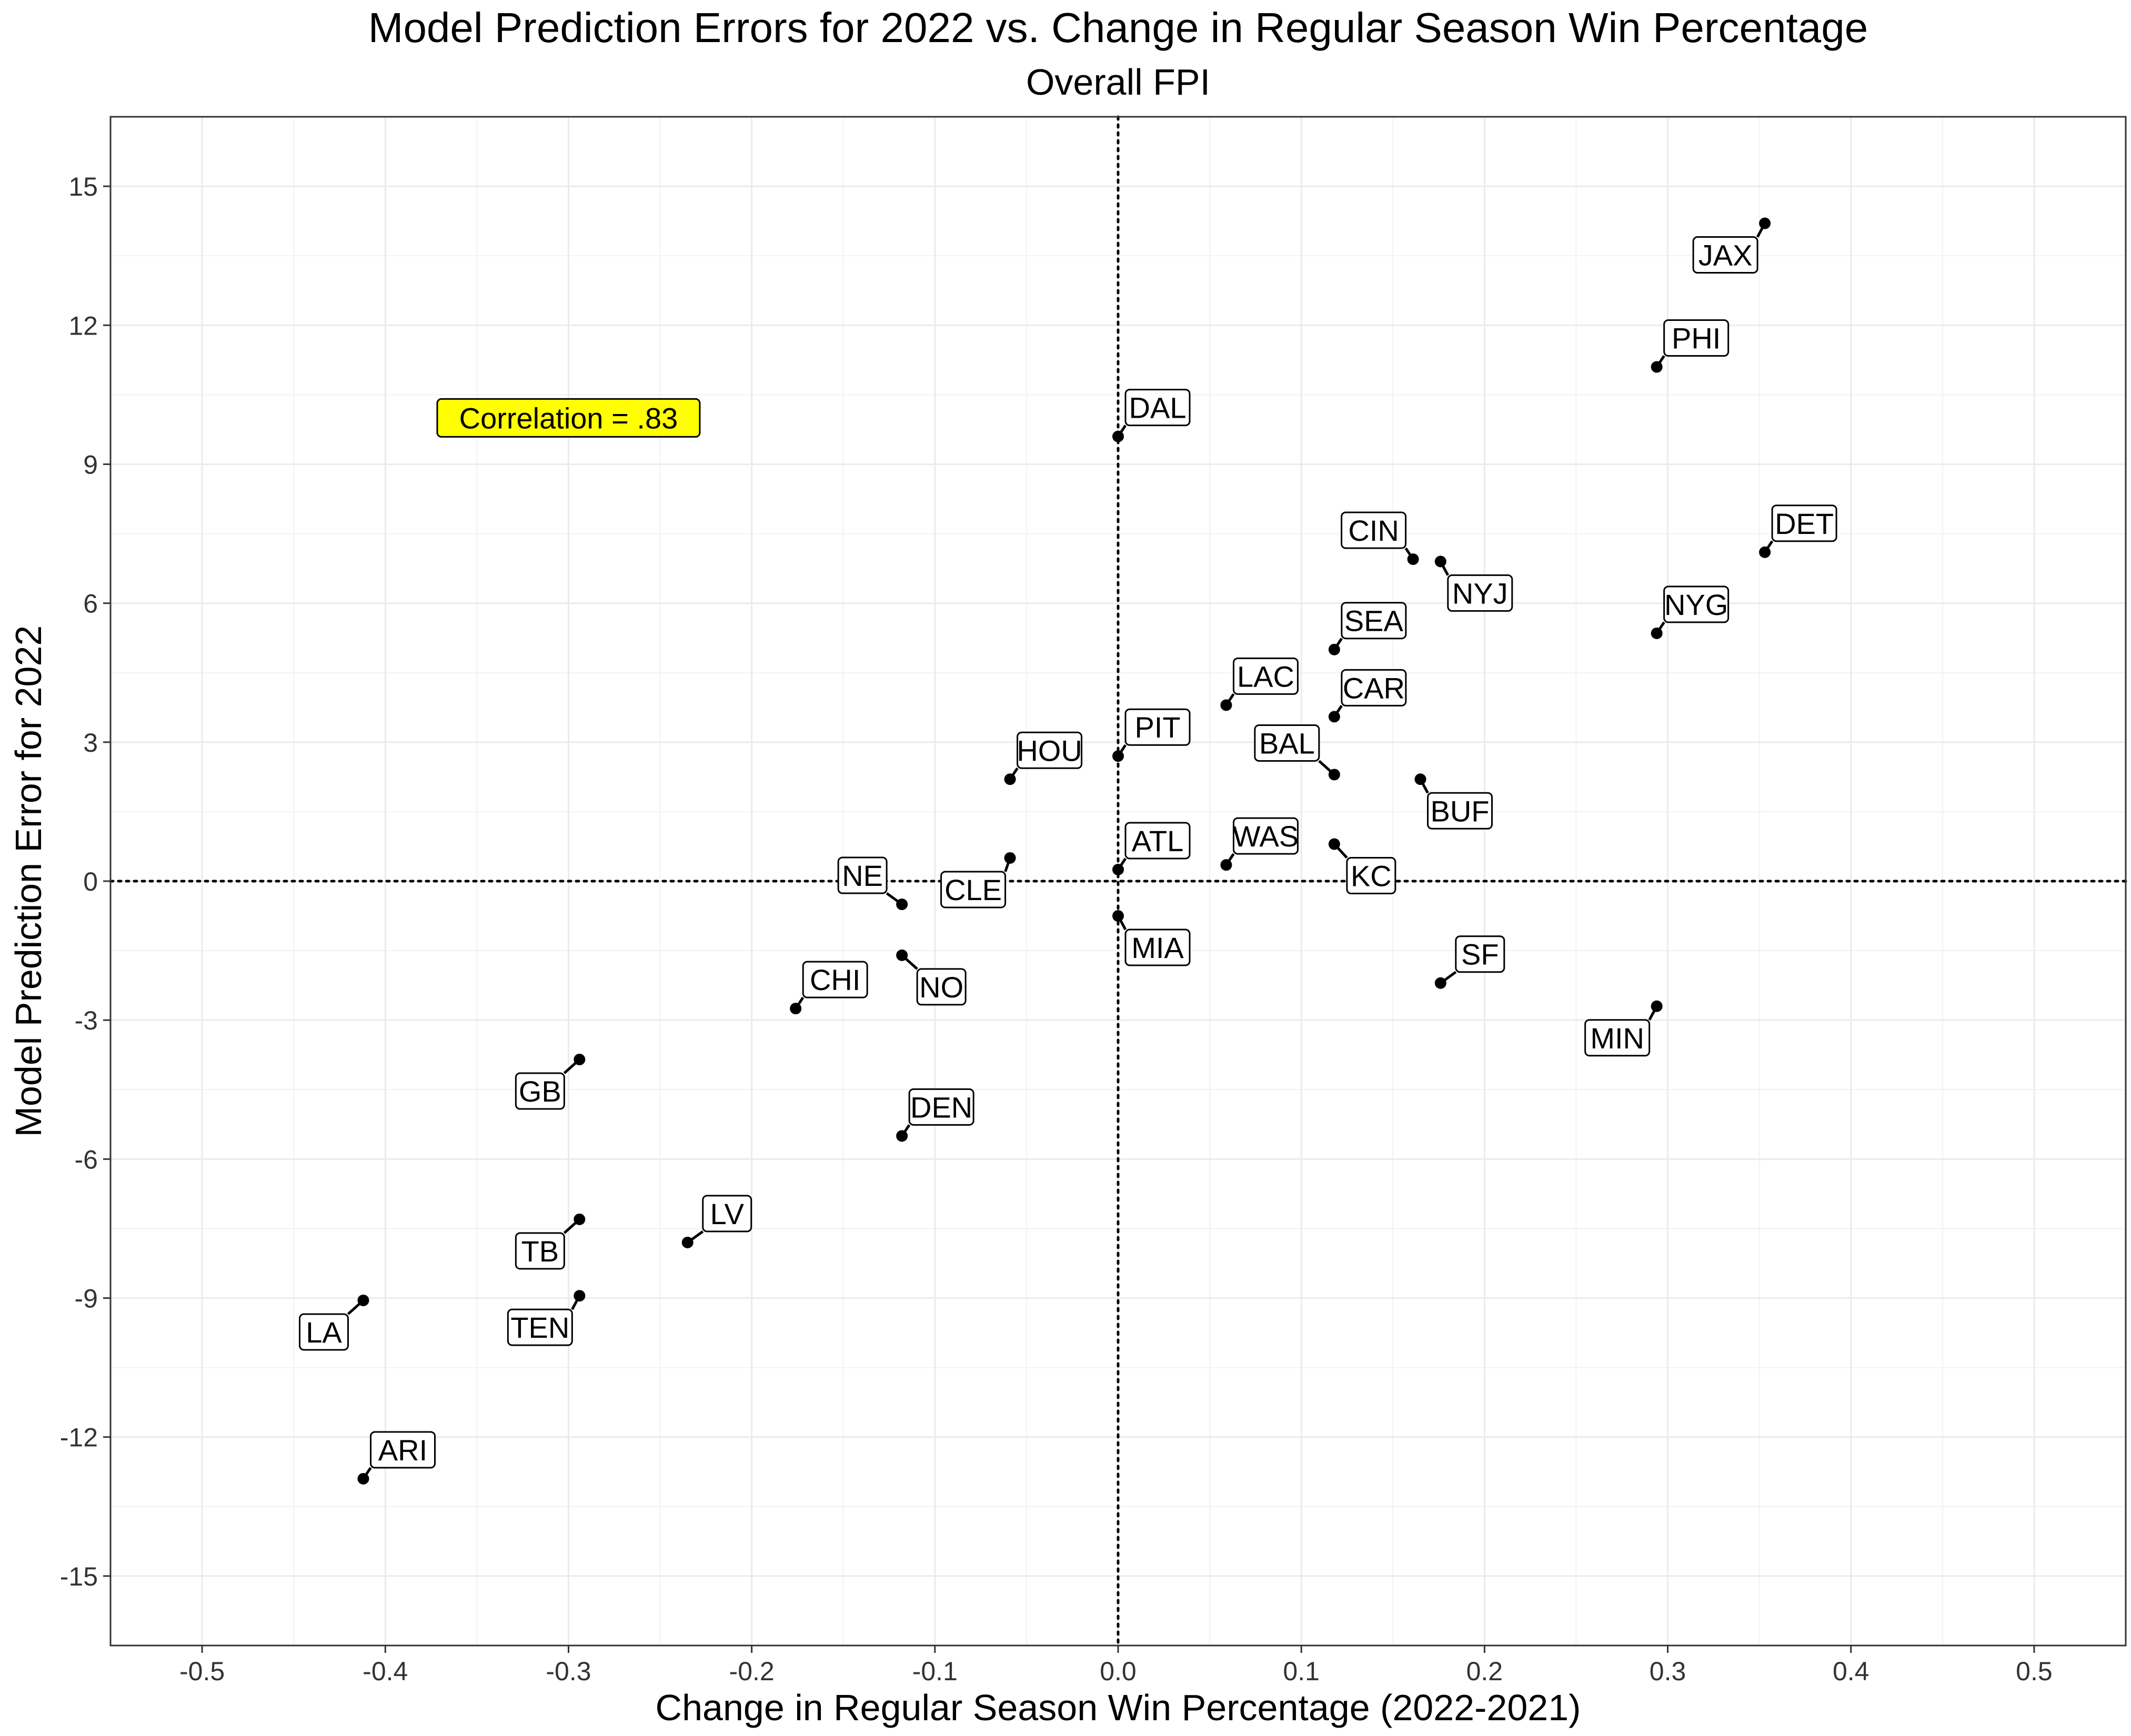 This screenshot has width=2131, height=1736. I want to click on team-label-dal: DAL, so click(1158, 408).